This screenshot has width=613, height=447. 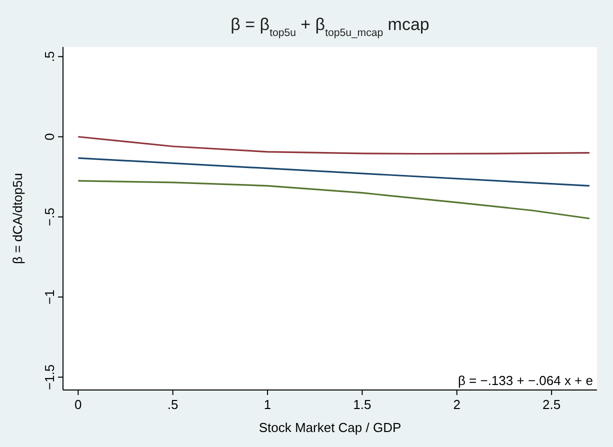 I want to click on x-tick-label: .5, so click(x=172, y=404).